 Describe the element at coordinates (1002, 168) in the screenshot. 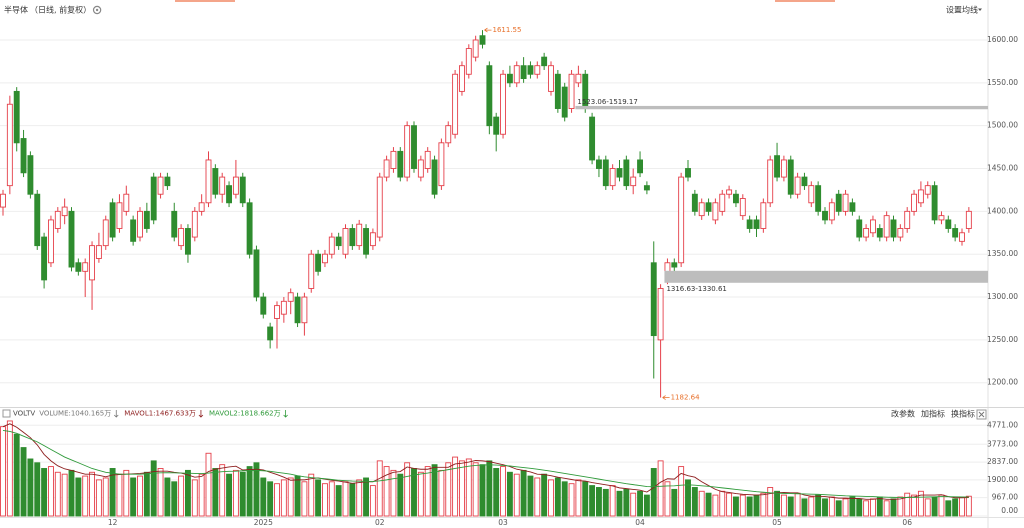

I see `y-tick-label: 1450.00` at that location.